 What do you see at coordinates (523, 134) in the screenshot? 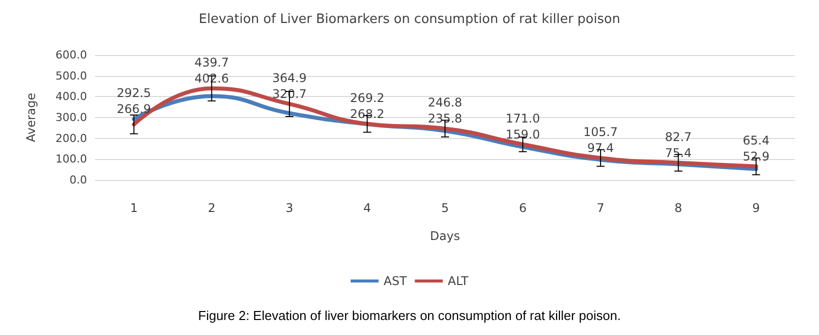
I see `data-label: 159.0` at bounding box center [523, 134].